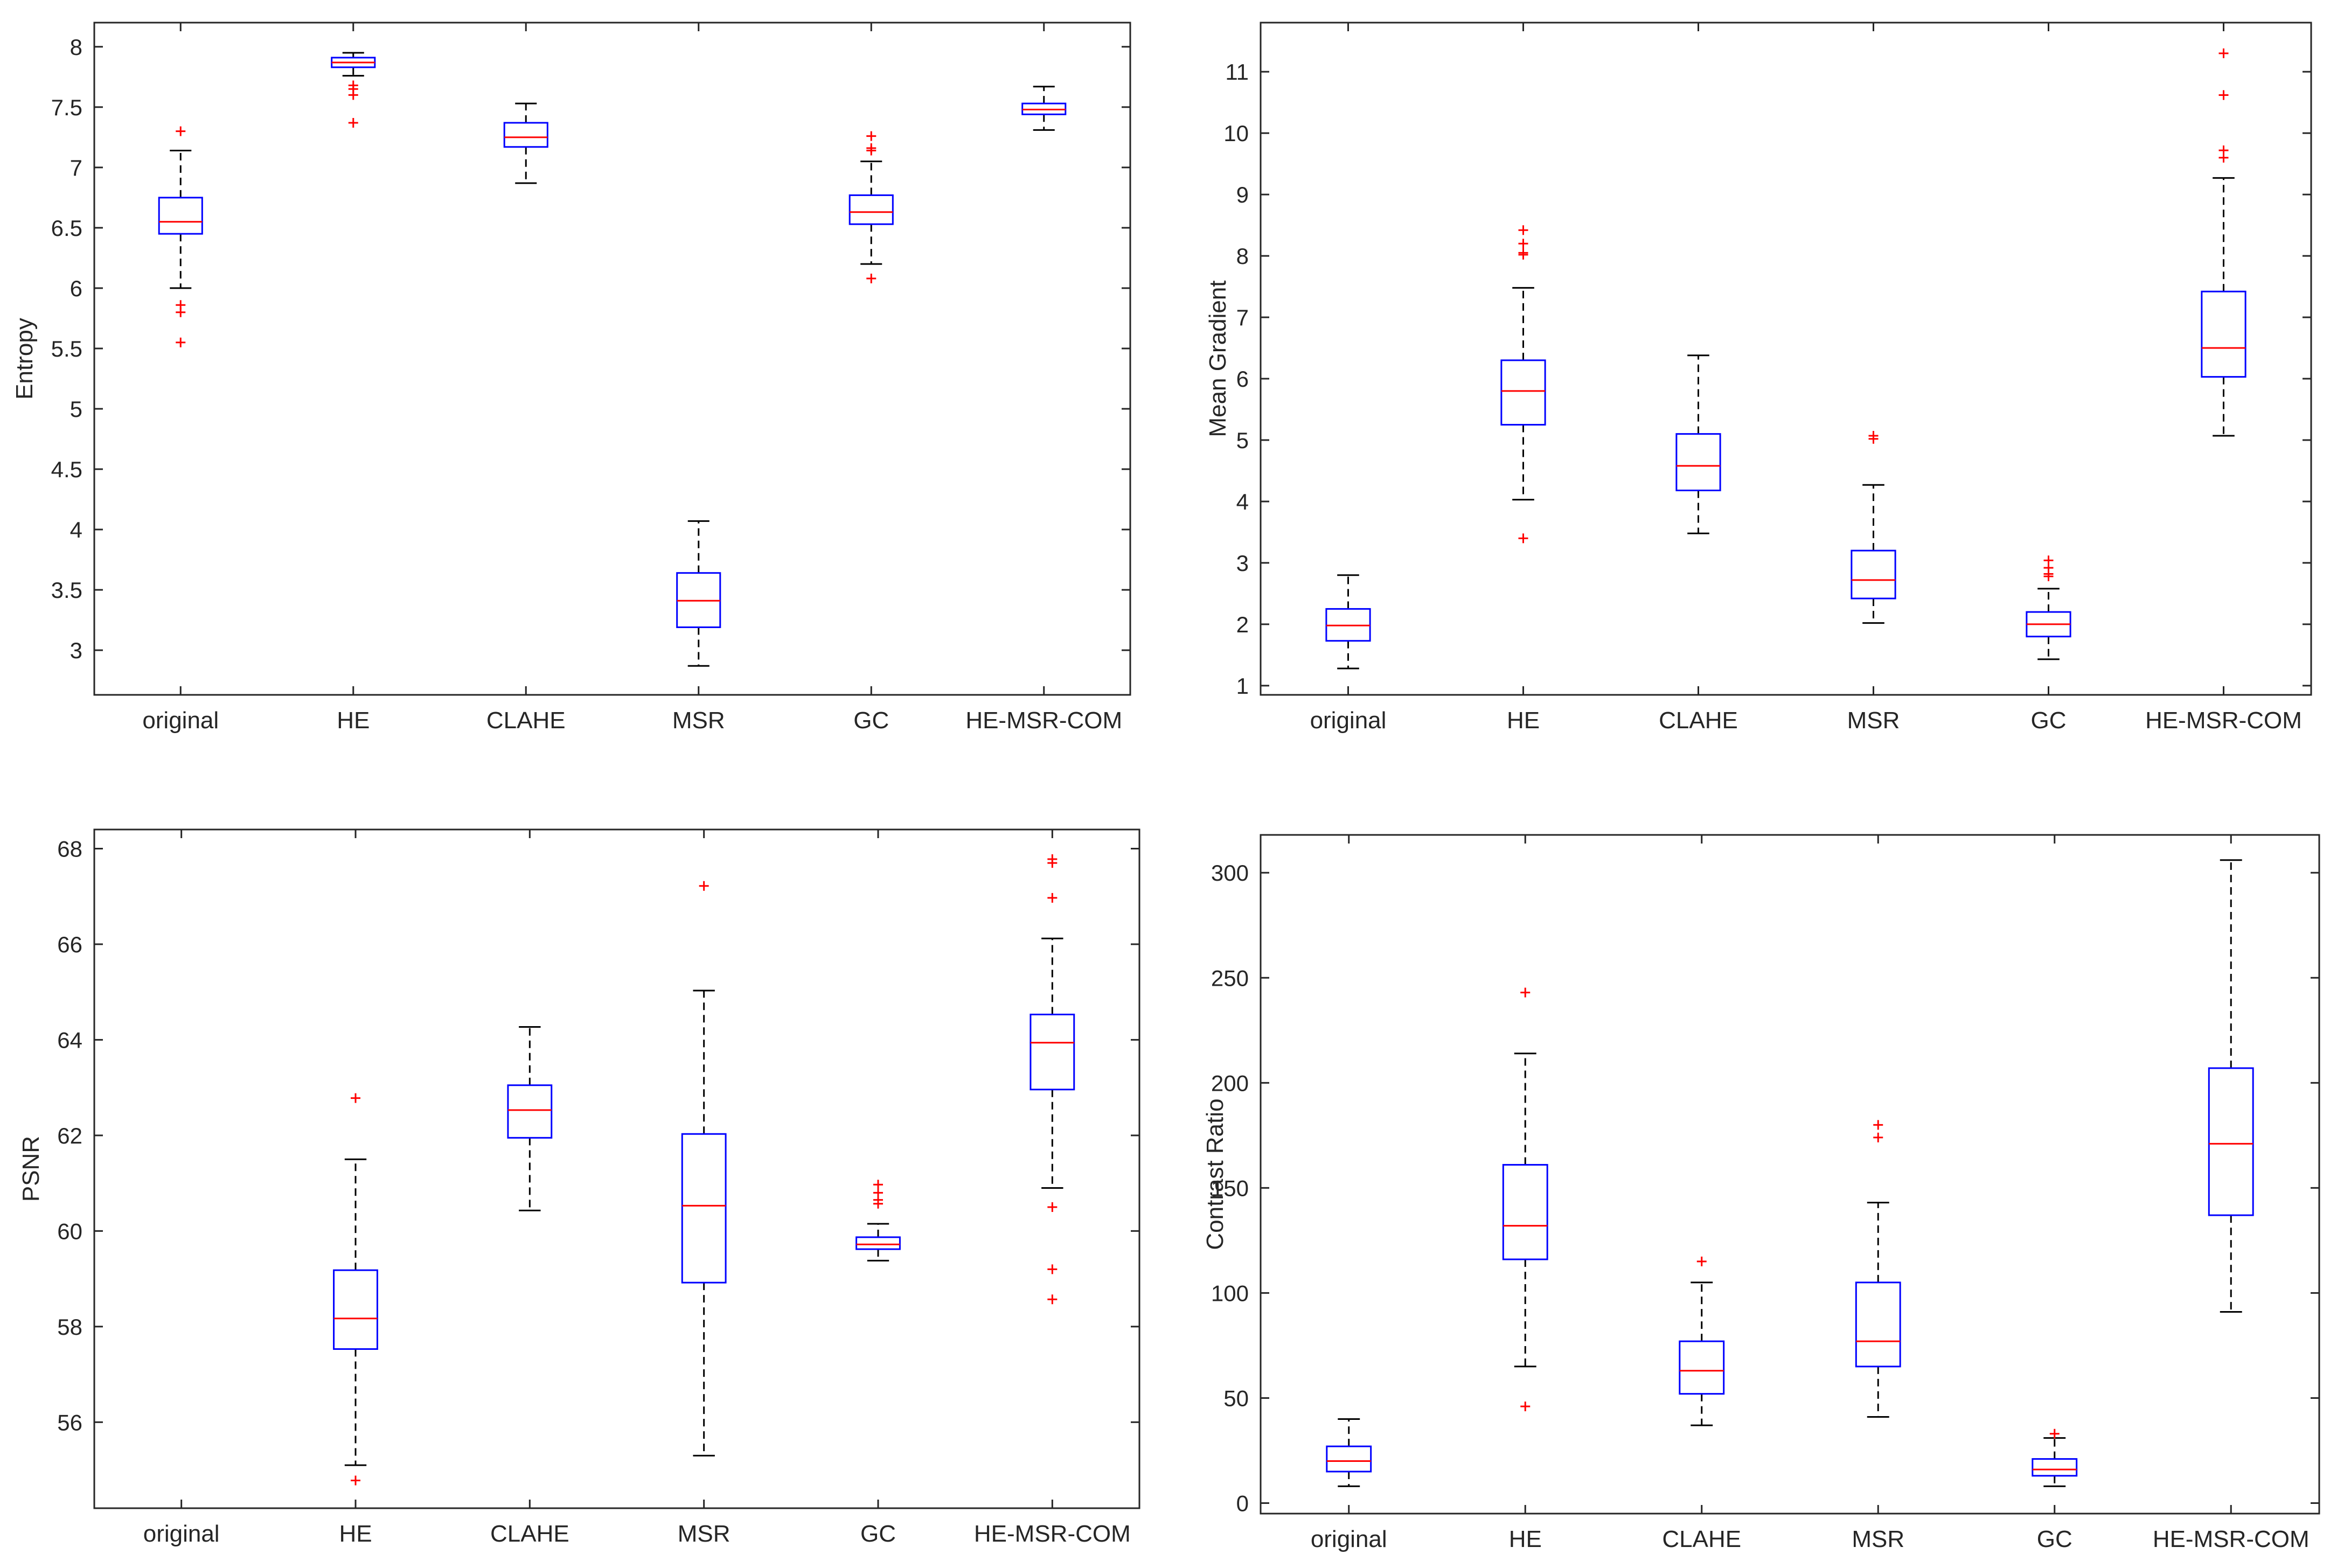  What do you see at coordinates (66, 348) in the screenshot?
I see `entropy-ytick-label: 5.5` at bounding box center [66, 348].